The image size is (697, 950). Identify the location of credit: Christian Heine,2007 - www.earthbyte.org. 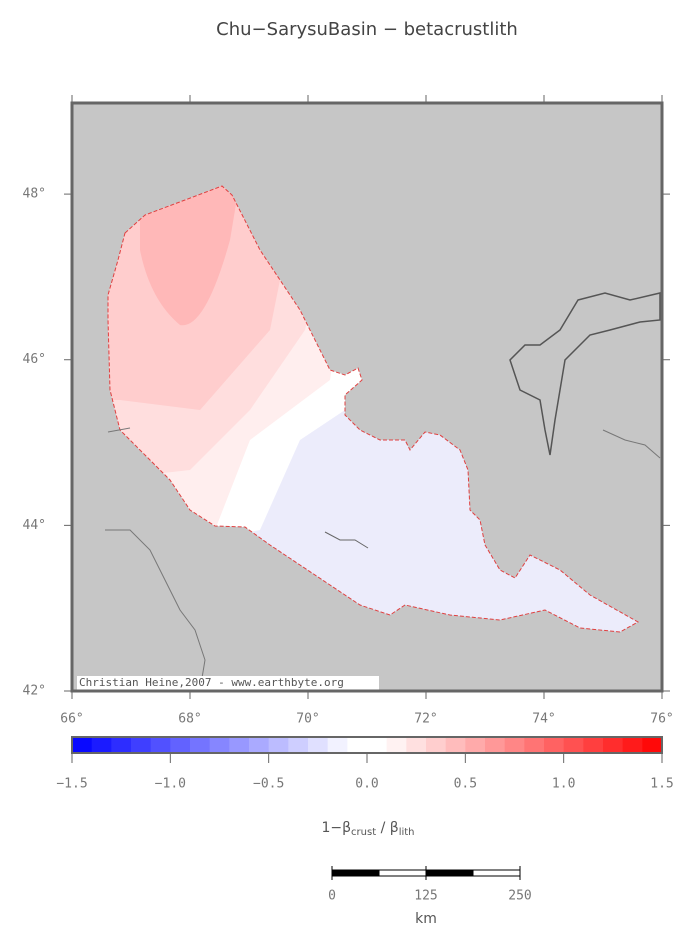
(211, 682).